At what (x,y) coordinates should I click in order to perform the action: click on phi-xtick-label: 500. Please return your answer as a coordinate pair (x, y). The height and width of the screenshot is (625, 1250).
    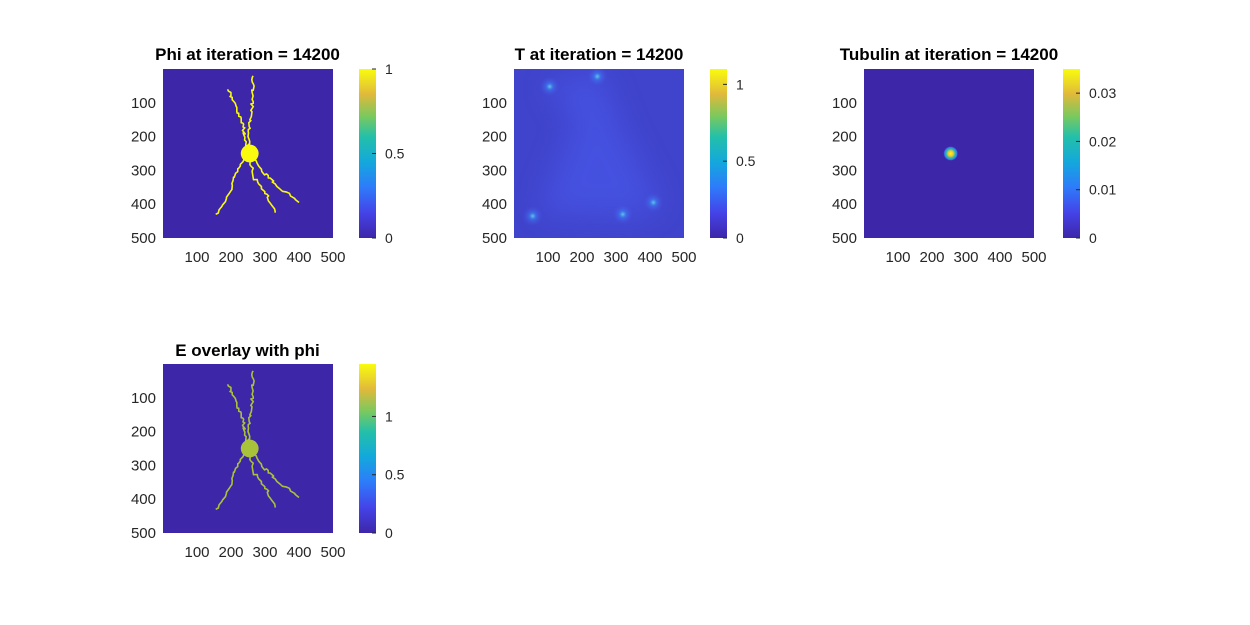
    Looking at the image, I should click on (332, 257).